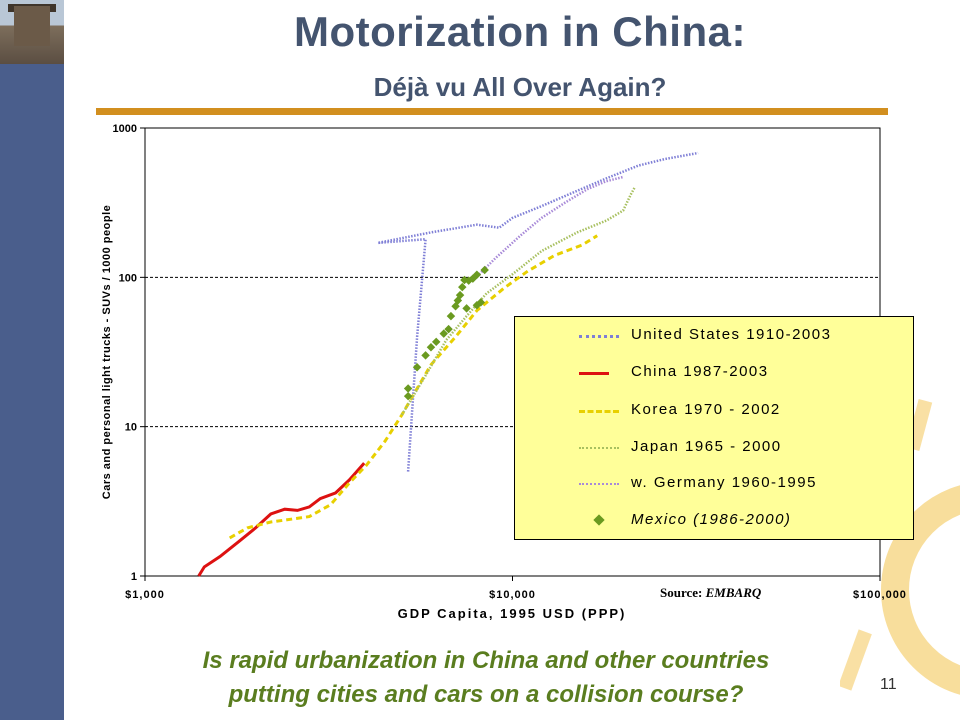 Image resolution: width=960 pixels, height=720 pixels. Describe the element at coordinates (492, 111) in the screenshot. I see `title-underline-rule` at that location.